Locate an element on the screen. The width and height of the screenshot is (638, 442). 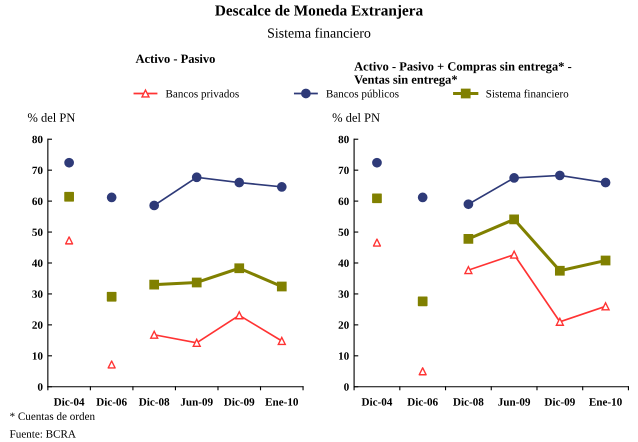
text: Sistema financiero is located at coordinates (319, 33).